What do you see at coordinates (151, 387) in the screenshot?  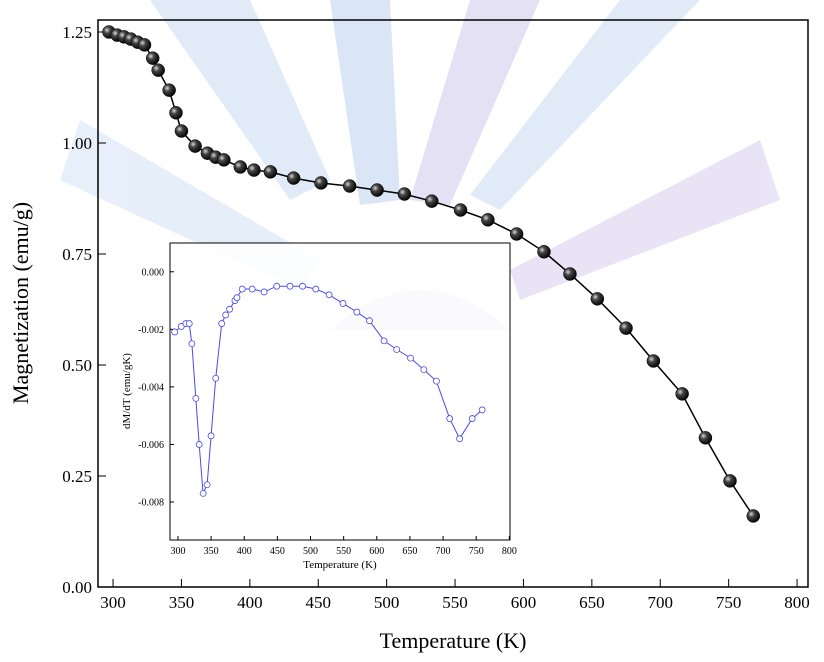 I see `y-tick-label: -0.004` at bounding box center [151, 387].